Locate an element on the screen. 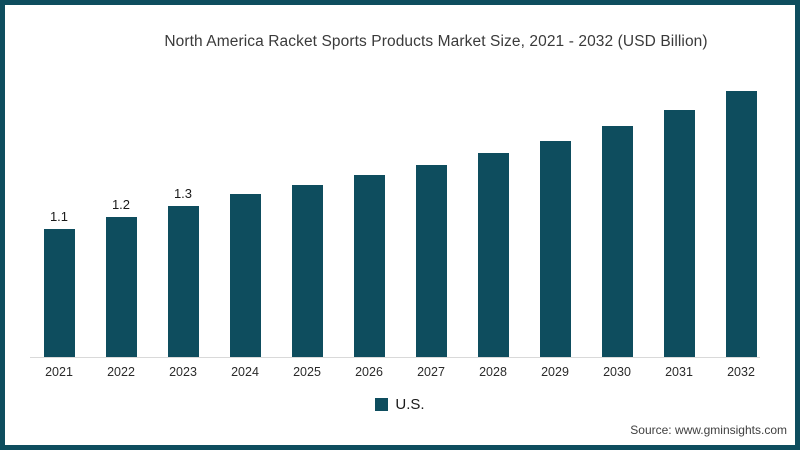  x-tick-label: 2031 is located at coordinates (679, 372).